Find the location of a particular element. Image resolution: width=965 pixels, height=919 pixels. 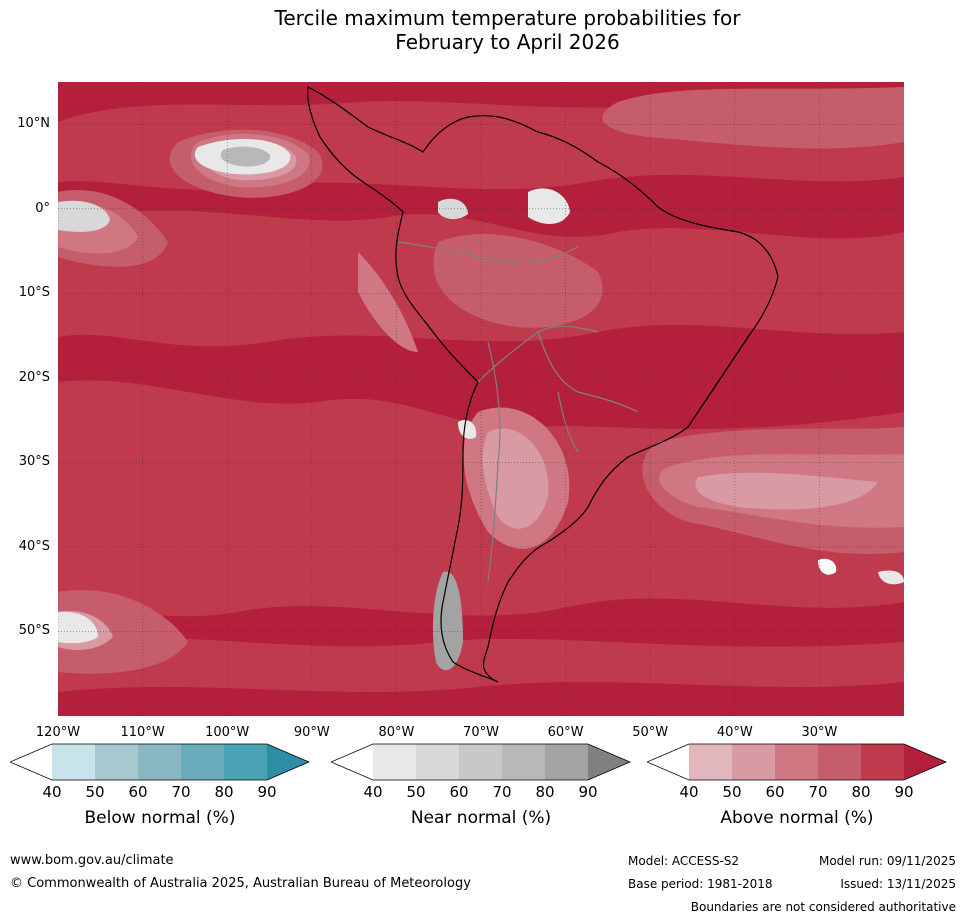

lat-tick-label: 40°S is located at coordinates (34, 546).